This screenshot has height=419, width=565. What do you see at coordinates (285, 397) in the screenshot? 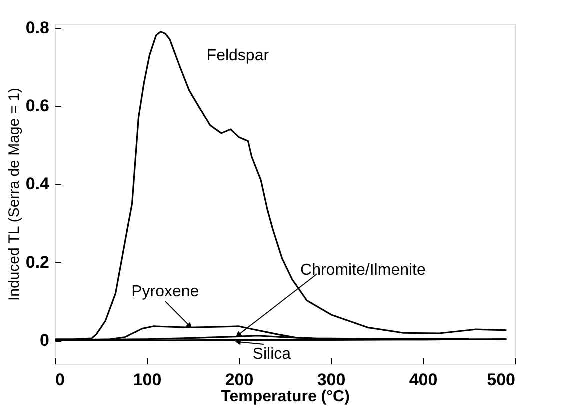
I see `x-axis-title: Temperature (°C)` at bounding box center [285, 397].